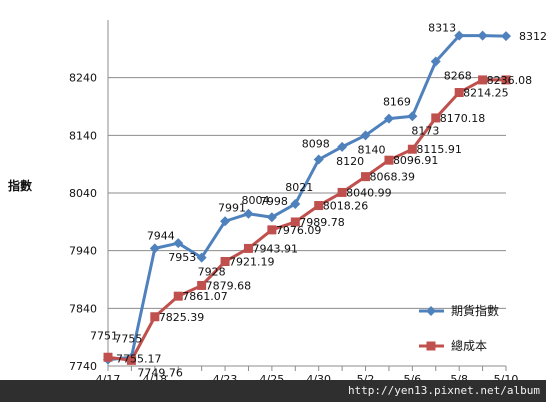  What do you see at coordinates (252, 262) in the screenshot?
I see `data-label: 7921.19` at bounding box center [252, 262].